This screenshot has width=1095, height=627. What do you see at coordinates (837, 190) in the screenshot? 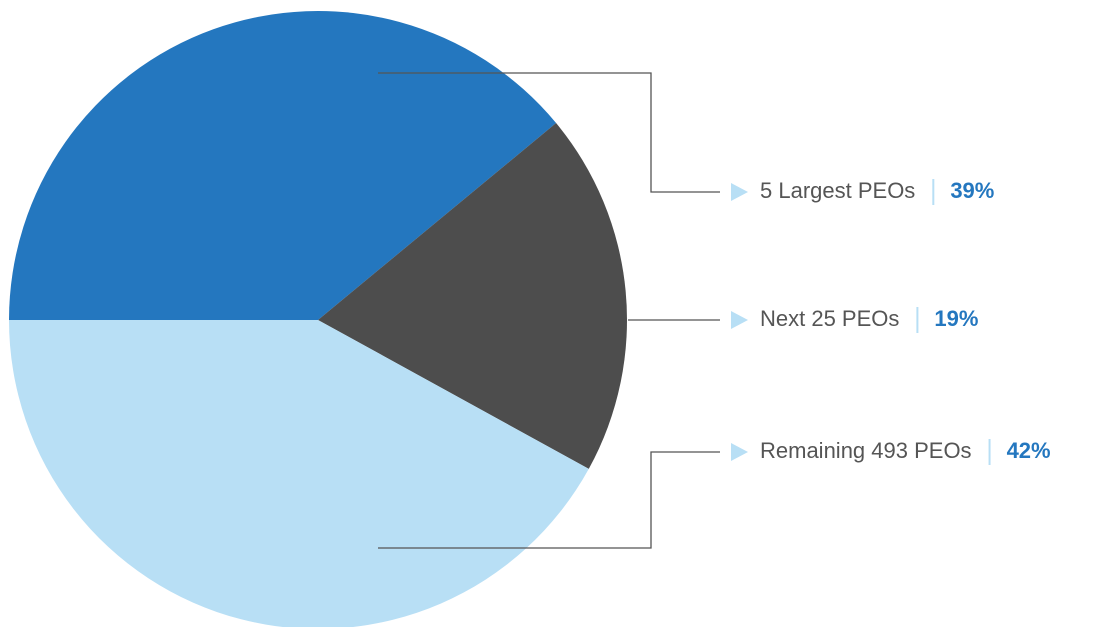
I see `legend-label: 5 Largest PEOs` at bounding box center [837, 190].